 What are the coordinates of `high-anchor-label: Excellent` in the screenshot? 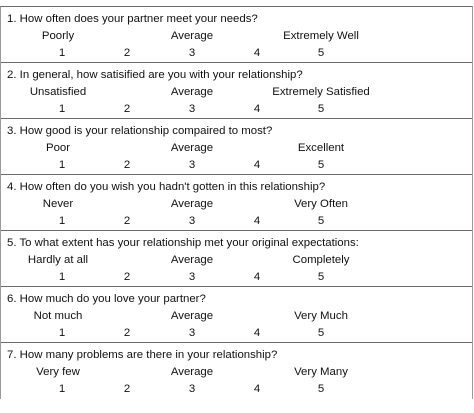 It's located at (321, 148).